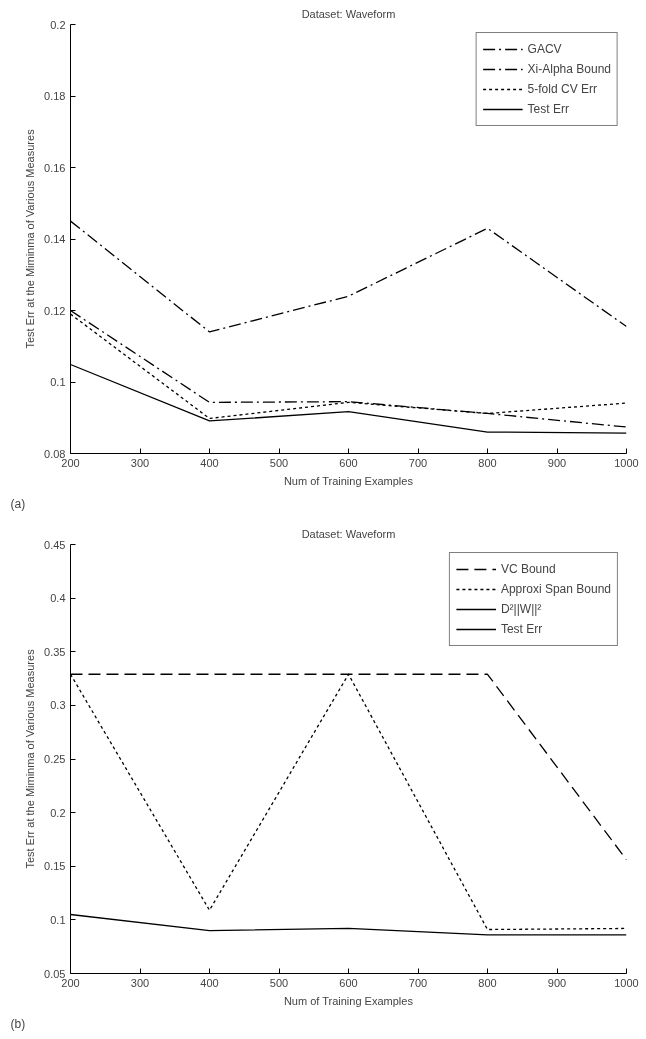  Describe the element at coordinates (544, 49) in the screenshot. I see `legend-label: GACV` at that location.